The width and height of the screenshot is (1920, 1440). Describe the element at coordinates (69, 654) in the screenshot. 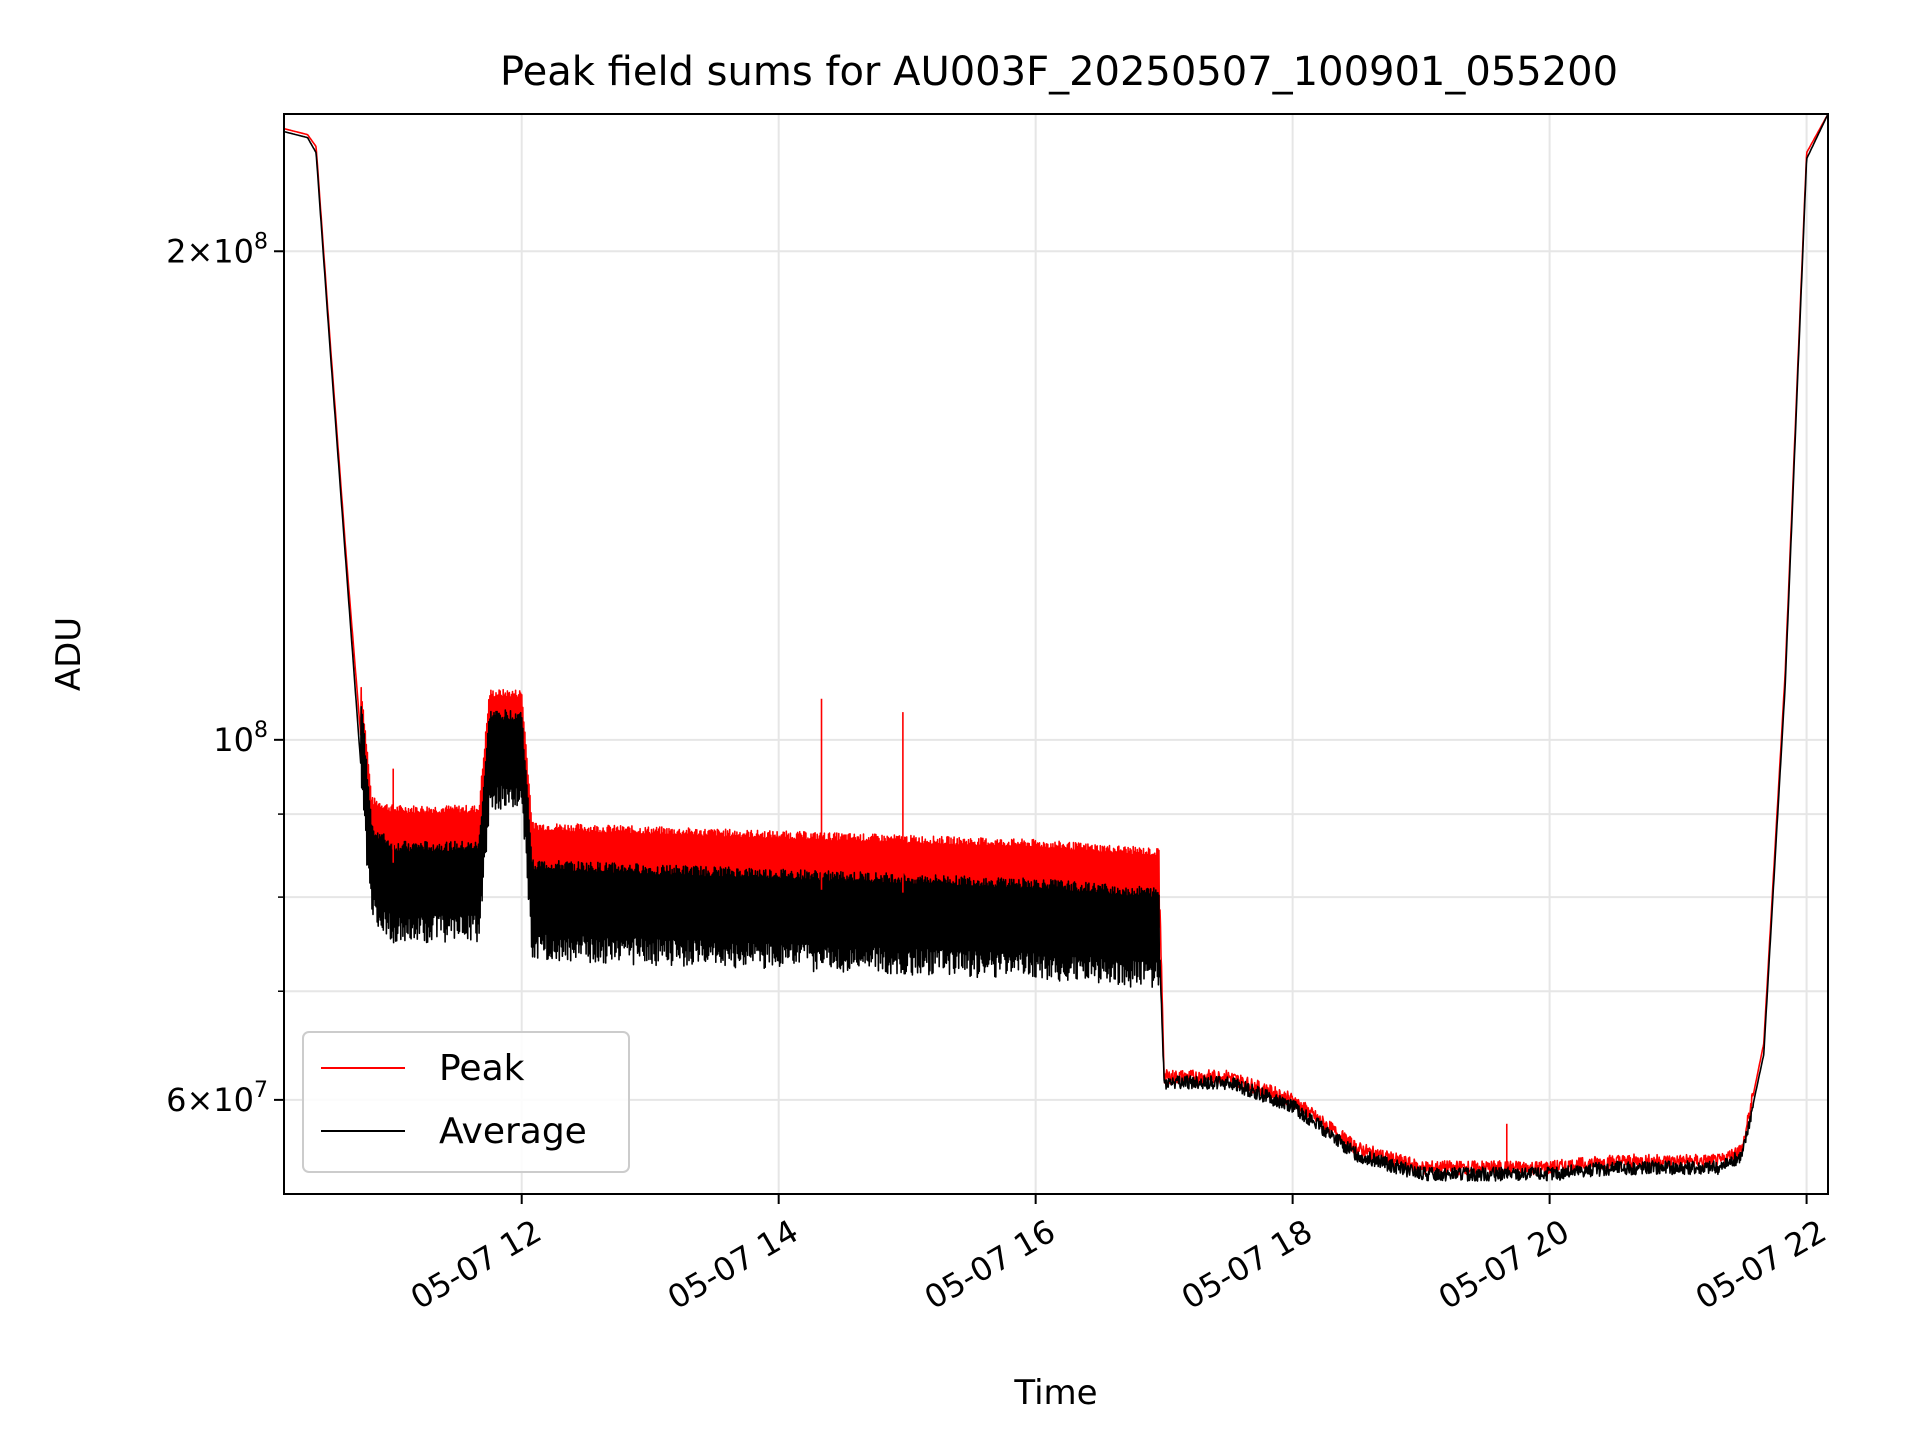

I see `y-axis-label: ADU` at that location.